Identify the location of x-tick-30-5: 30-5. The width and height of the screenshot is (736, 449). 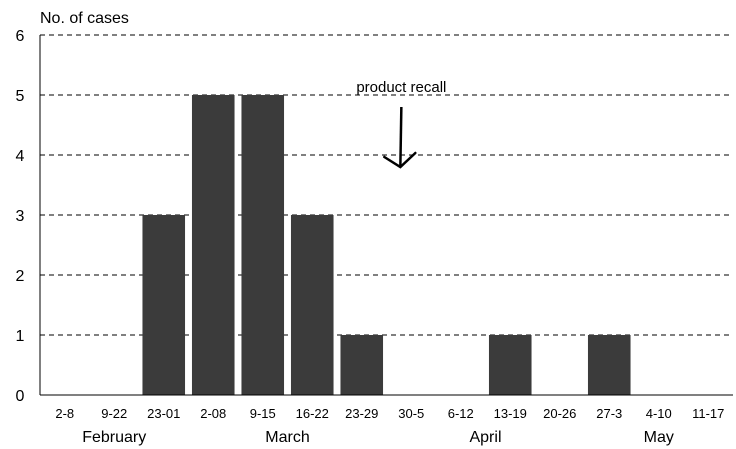
(411, 413).